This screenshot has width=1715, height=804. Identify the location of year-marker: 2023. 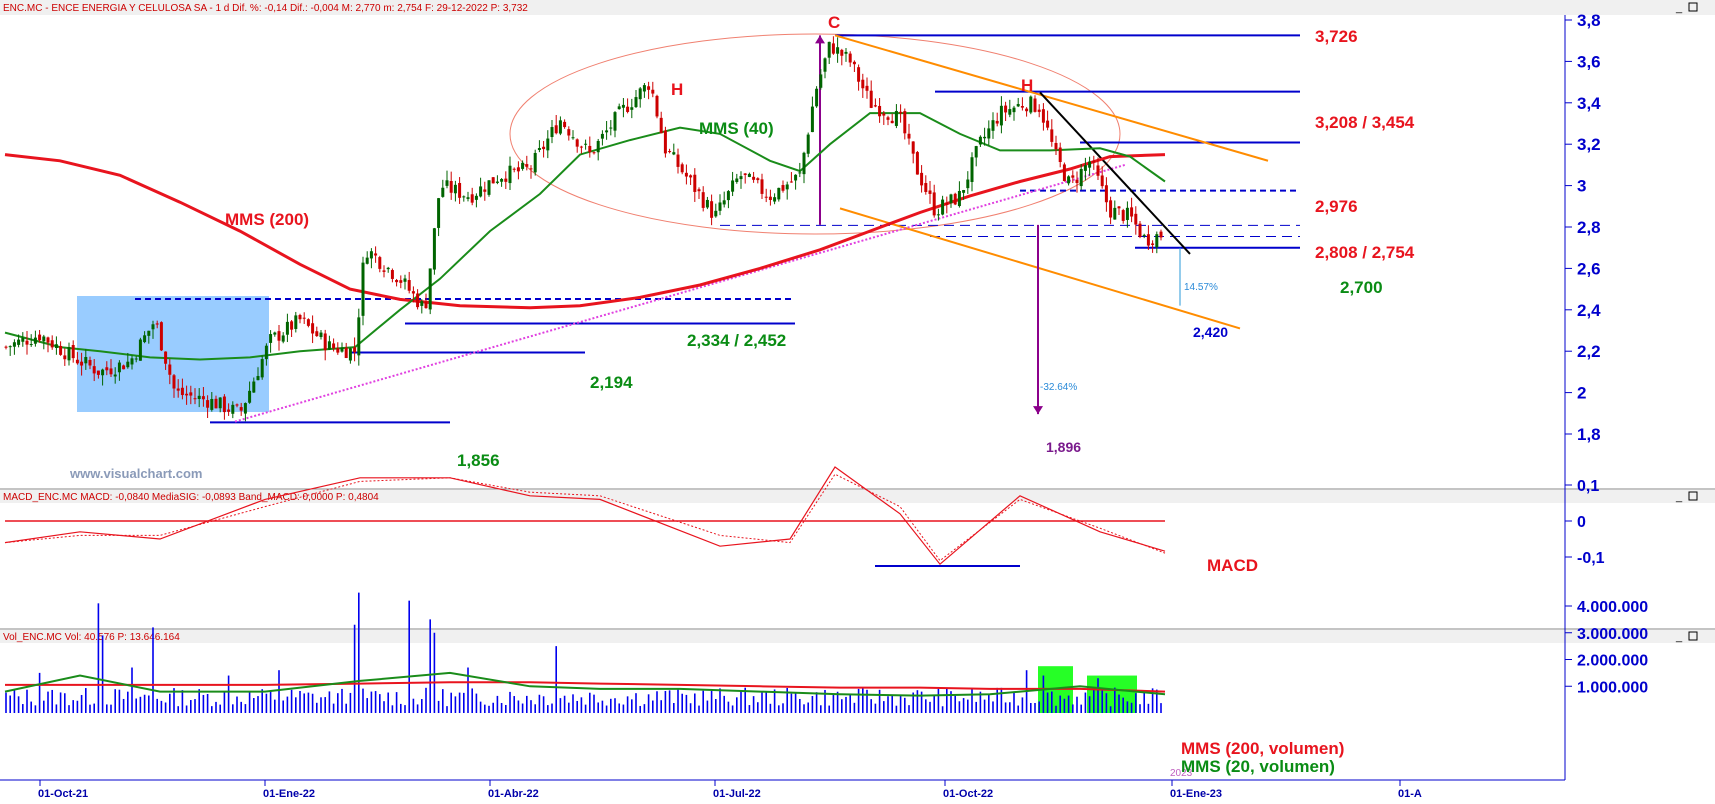
(1181, 773).